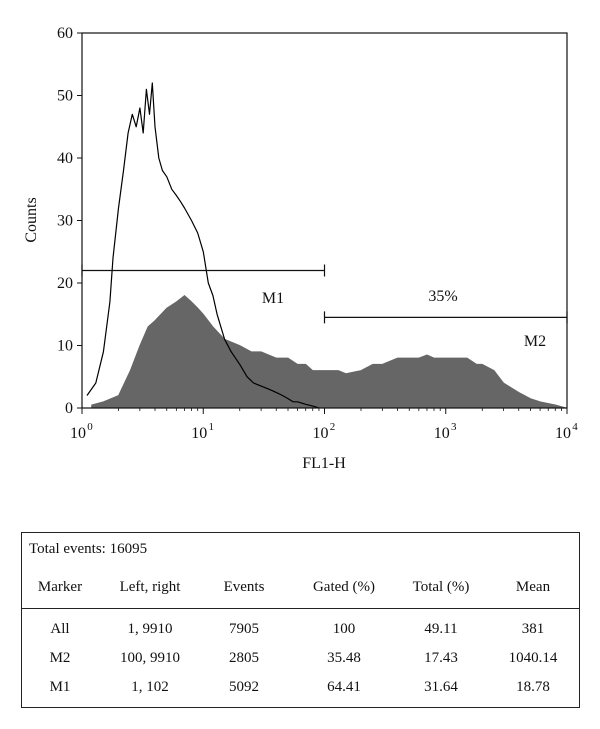 This screenshot has height=729, width=600. What do you see at coordinates (150, 687) in the screenshot?
I see `cell-left-right: 1, 102` at bounding box center [150, 687].